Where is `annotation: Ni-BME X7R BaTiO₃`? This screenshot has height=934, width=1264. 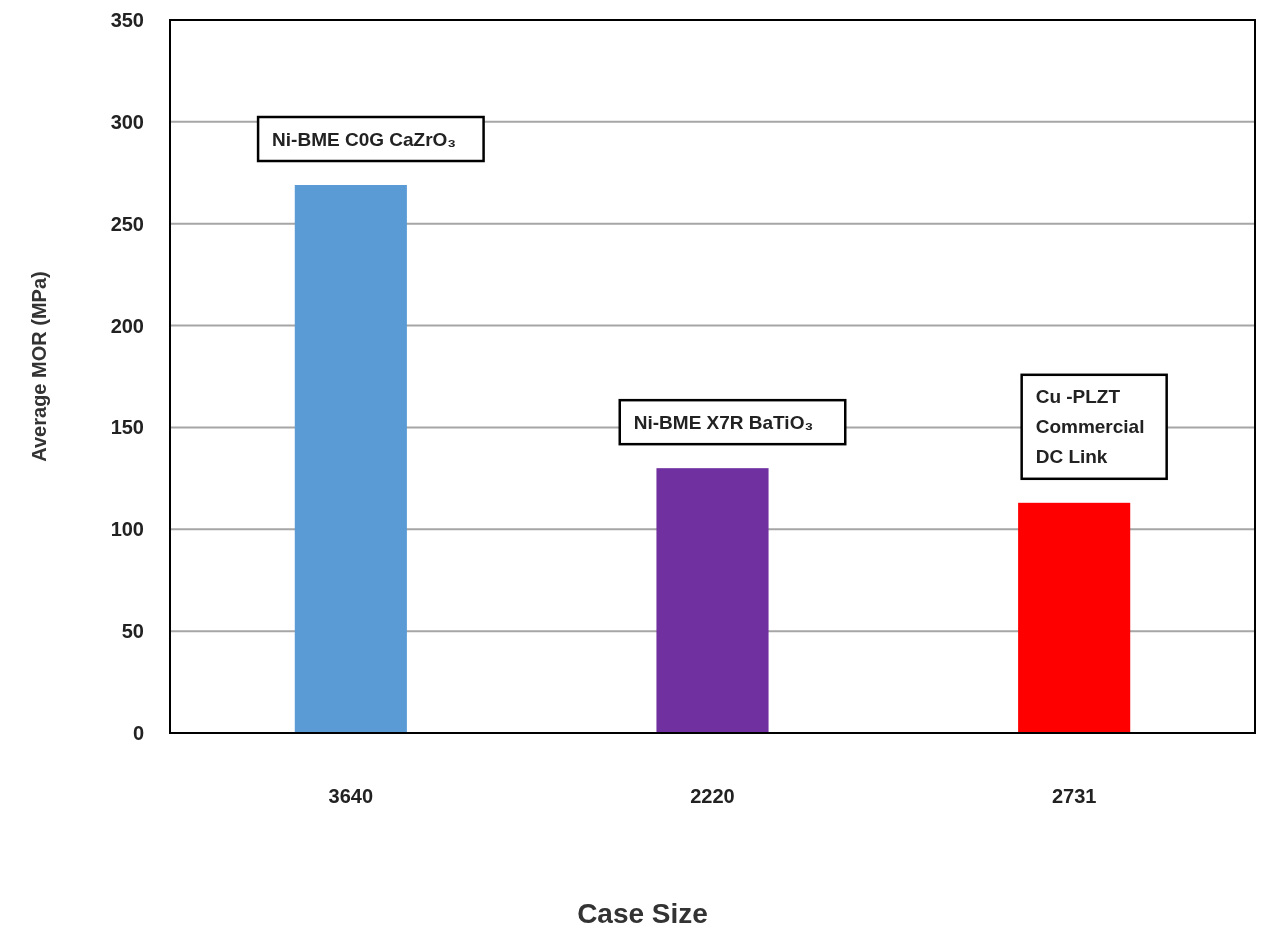
annotation: Ni-BME X7R BaTiO₃ is located at coordinates (723, 422).